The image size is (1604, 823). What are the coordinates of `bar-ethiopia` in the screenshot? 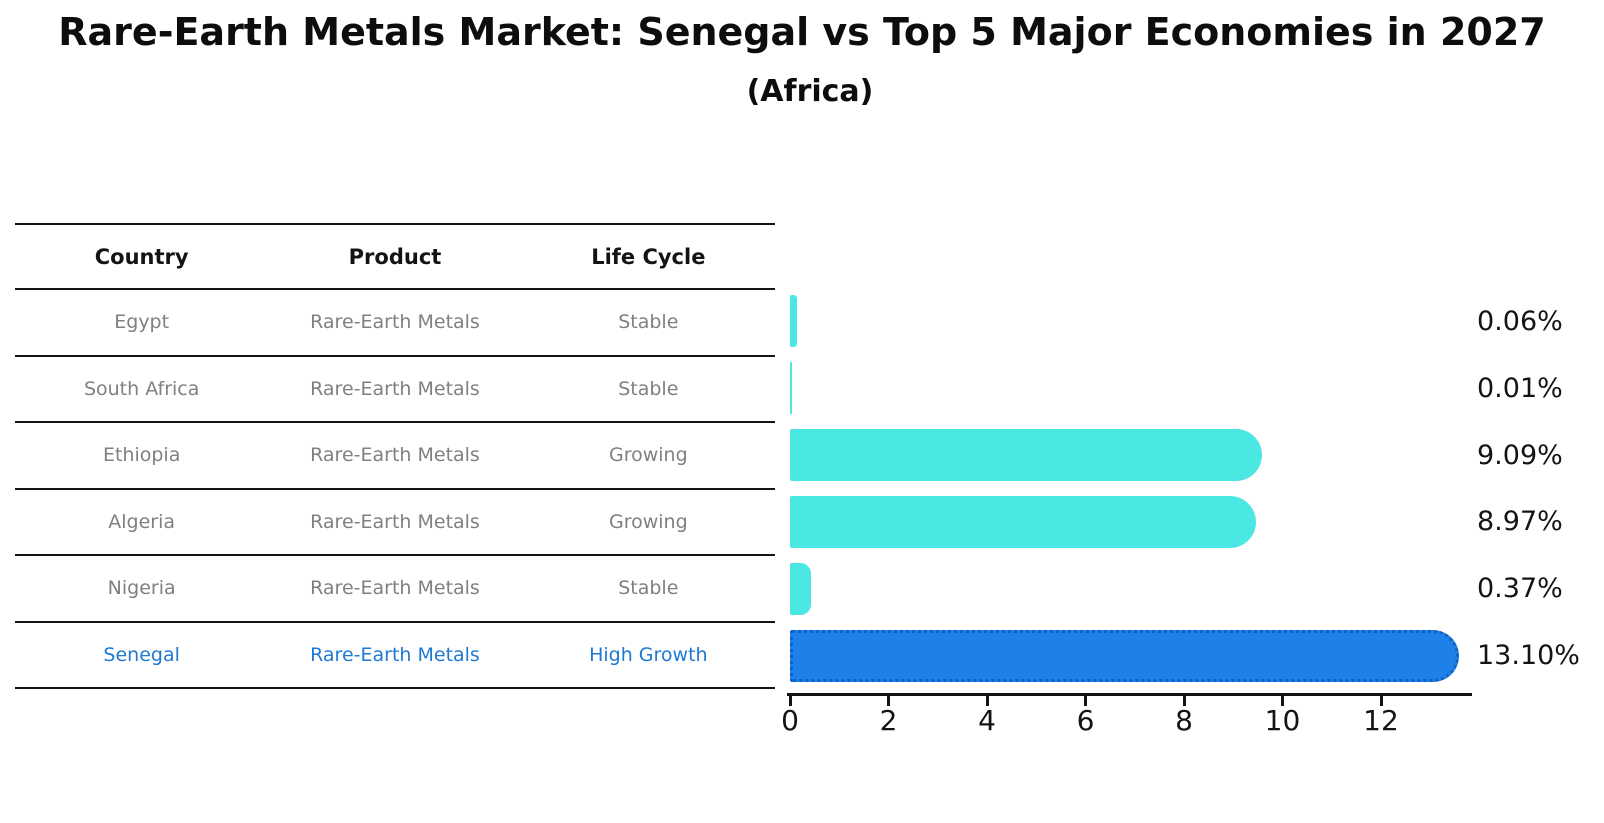 It's located at (1026, 455).